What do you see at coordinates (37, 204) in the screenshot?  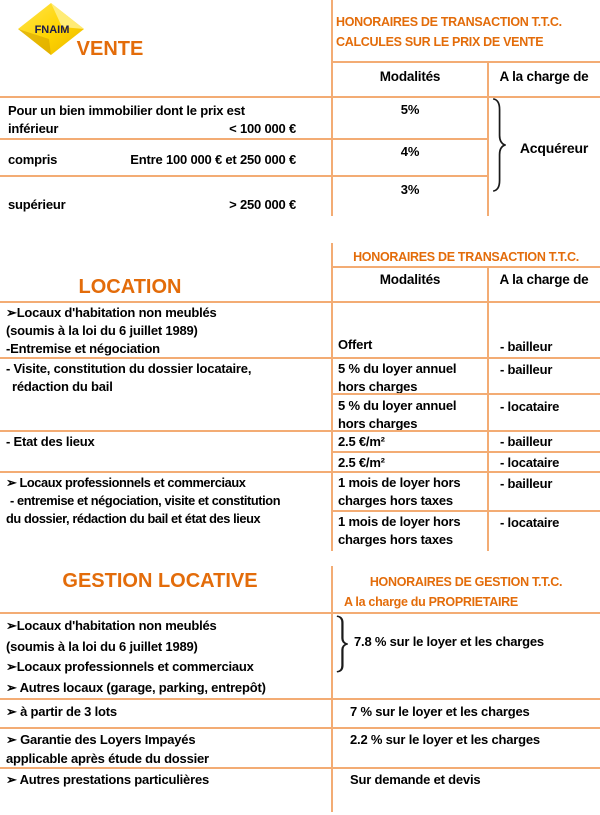 I see `tier-label: supérieur` at bounding box center [37, 204].